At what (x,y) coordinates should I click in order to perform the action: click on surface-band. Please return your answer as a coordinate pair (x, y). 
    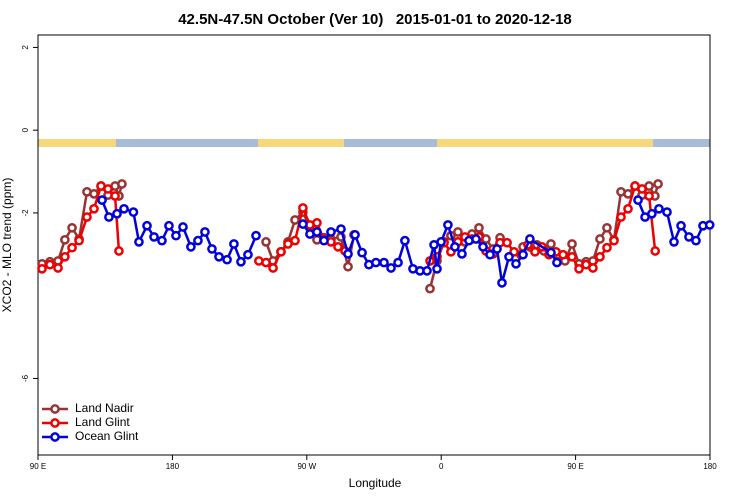
    Looking at the image, I should click on (374, 143).